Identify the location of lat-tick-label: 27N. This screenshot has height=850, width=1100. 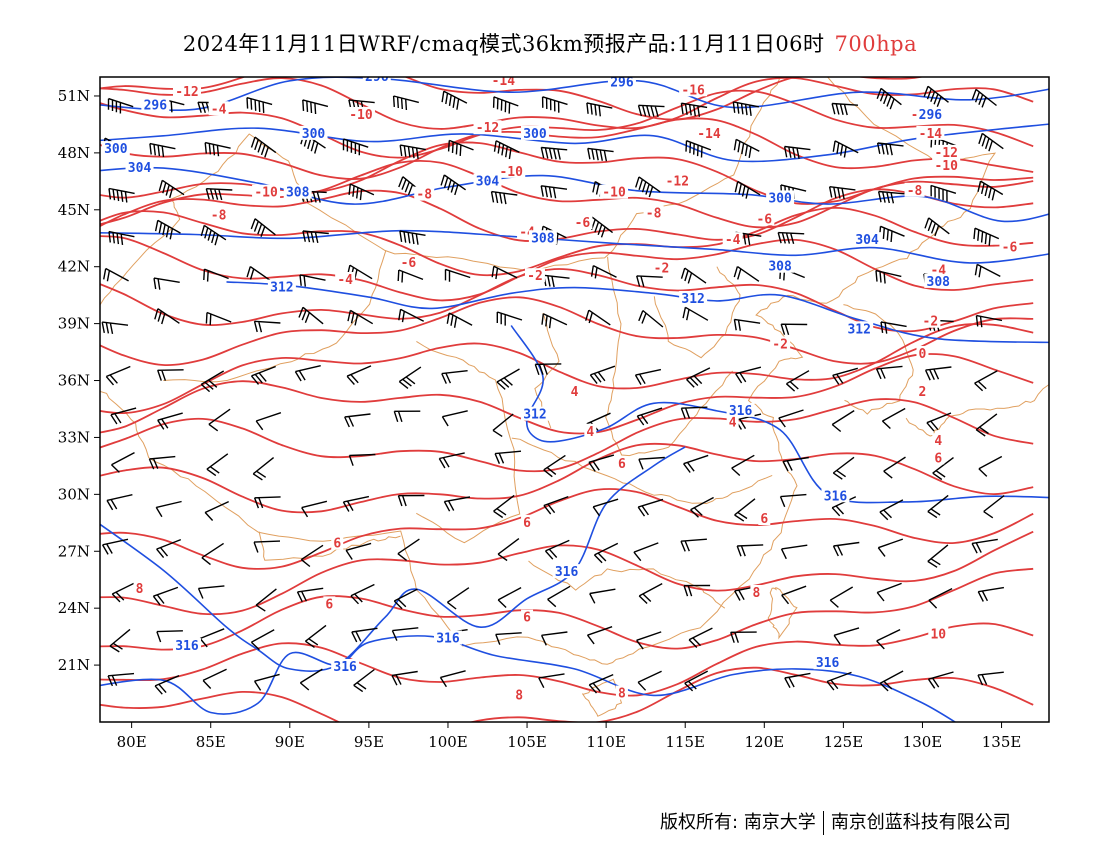
(74, 551).